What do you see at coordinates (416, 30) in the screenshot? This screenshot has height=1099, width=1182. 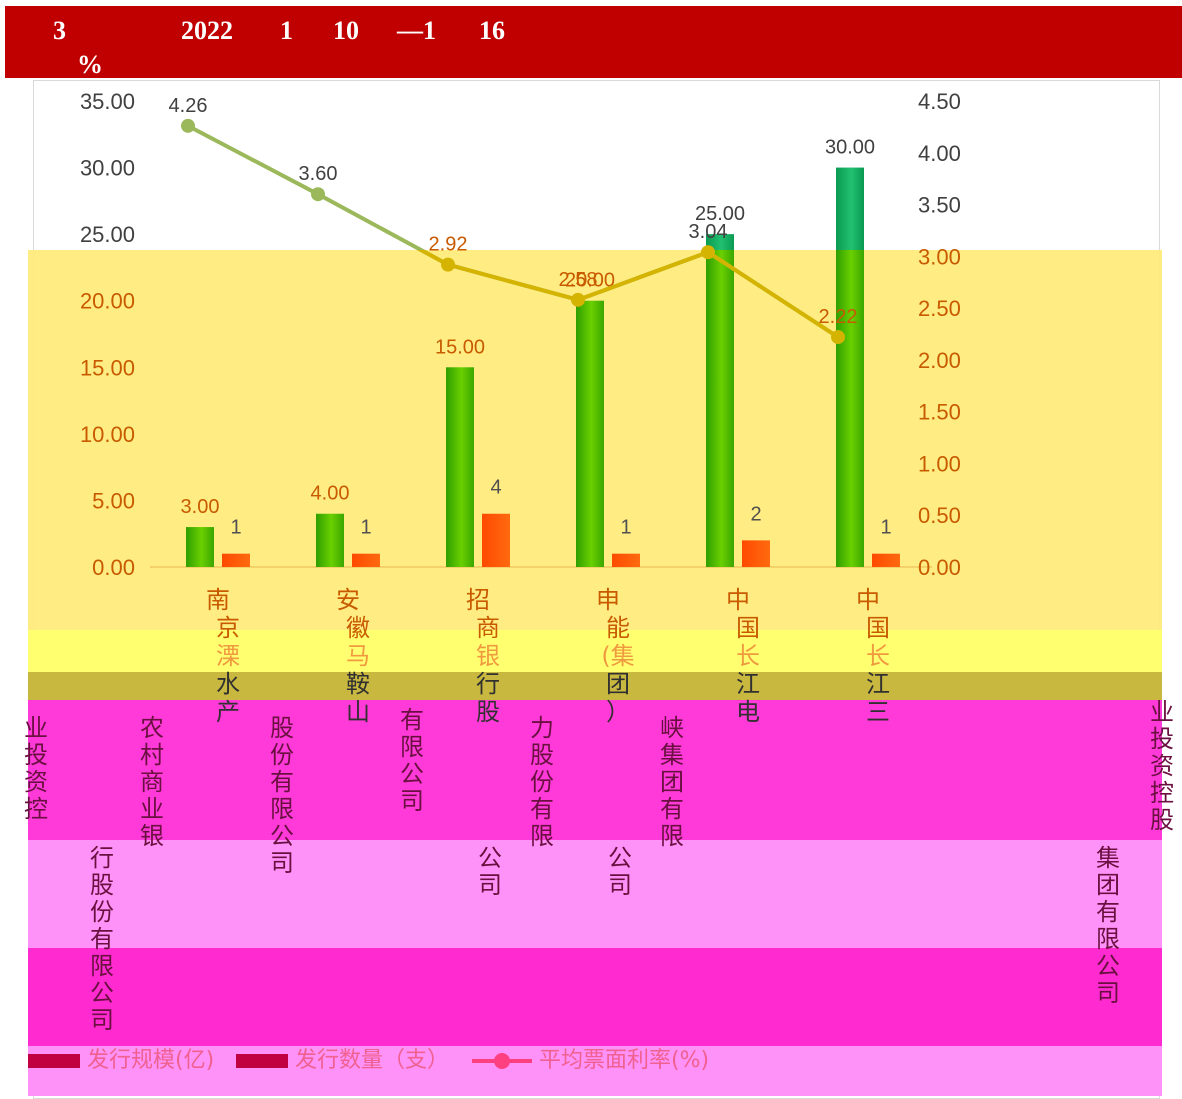 I see `title-text-6: —1` at bounding box center [416, 30].